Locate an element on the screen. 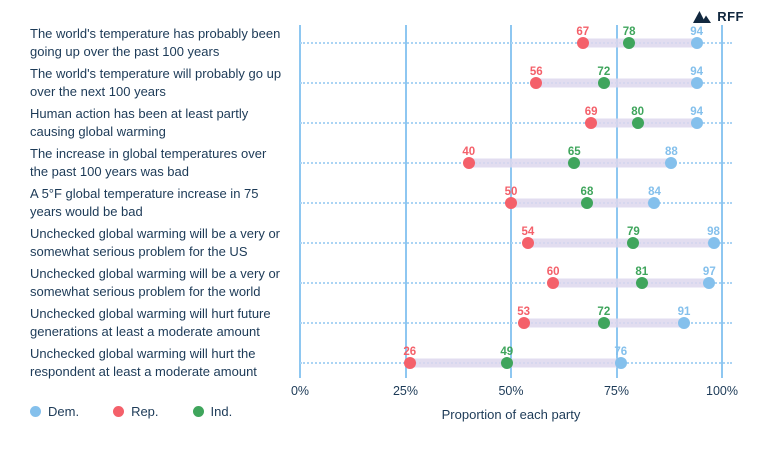  legend-item: Ind. is located at coordinates (212, 411).